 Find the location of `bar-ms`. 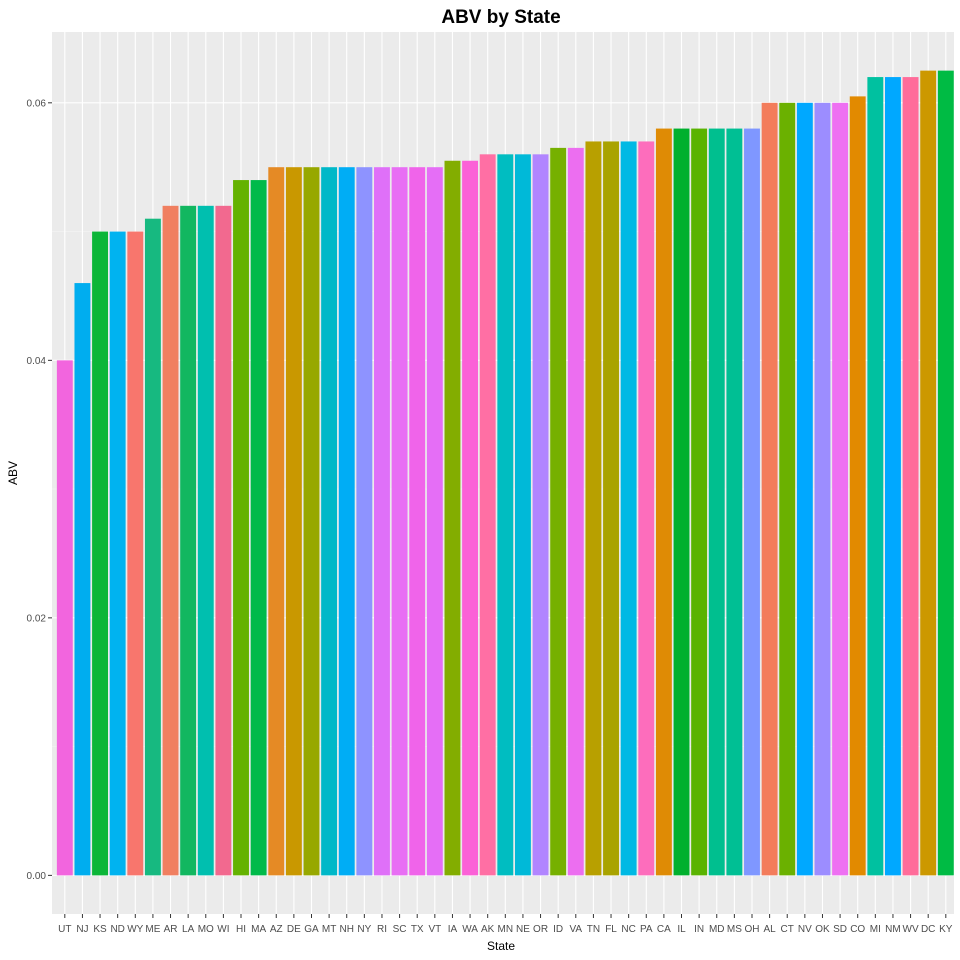

bar-ms is located at coordinates (734, 502).